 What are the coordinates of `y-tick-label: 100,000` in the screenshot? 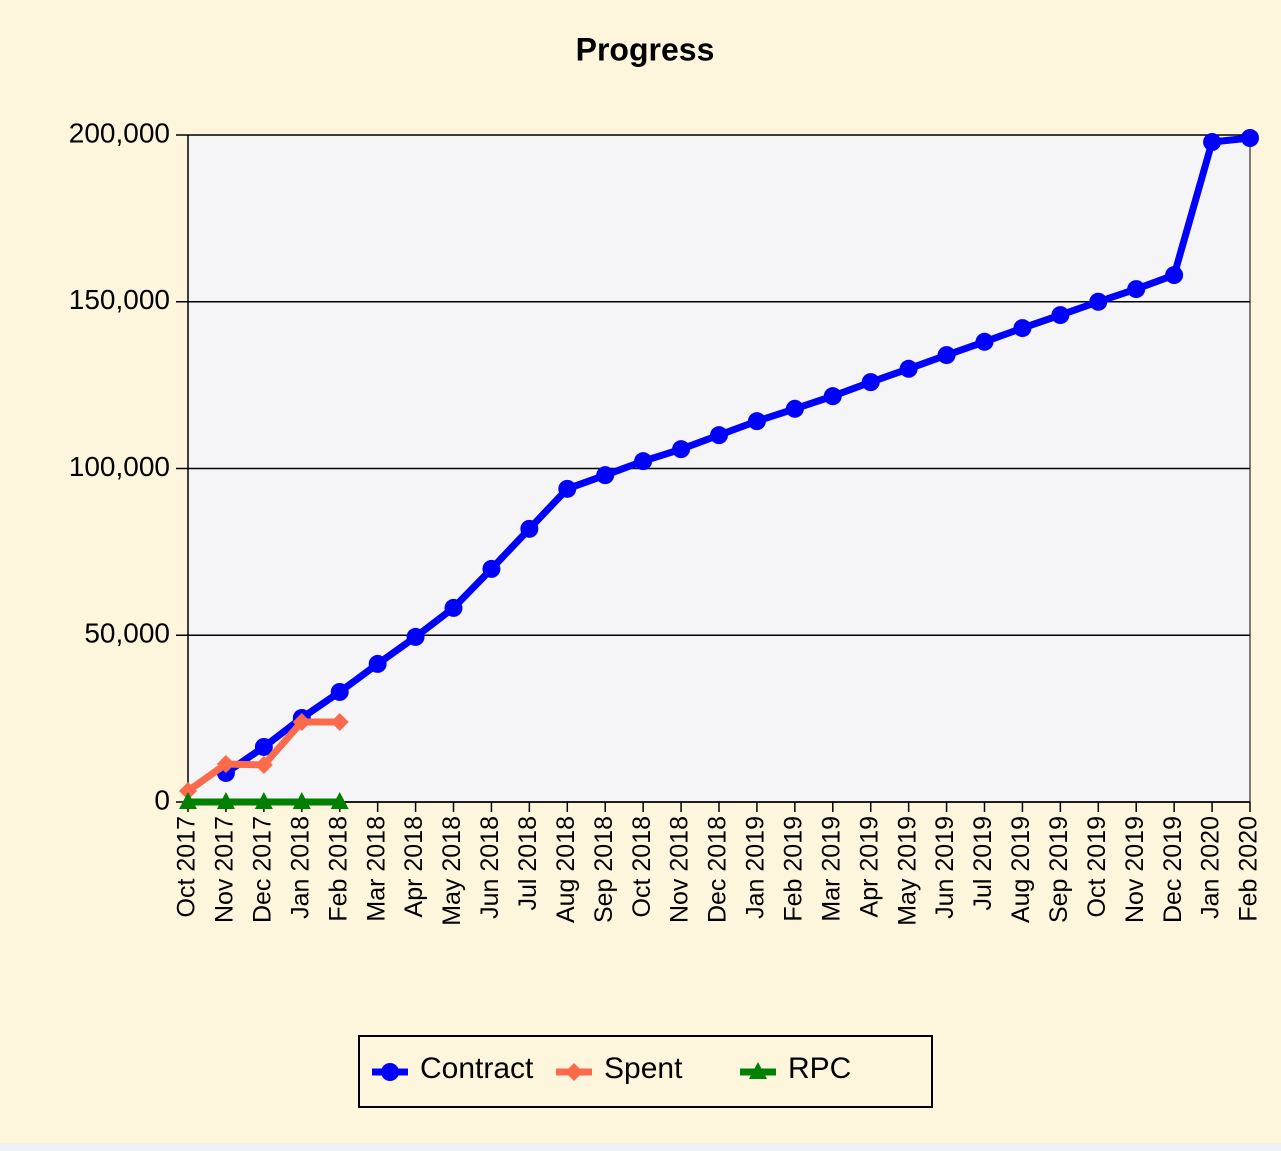 It's located at (119, 466).